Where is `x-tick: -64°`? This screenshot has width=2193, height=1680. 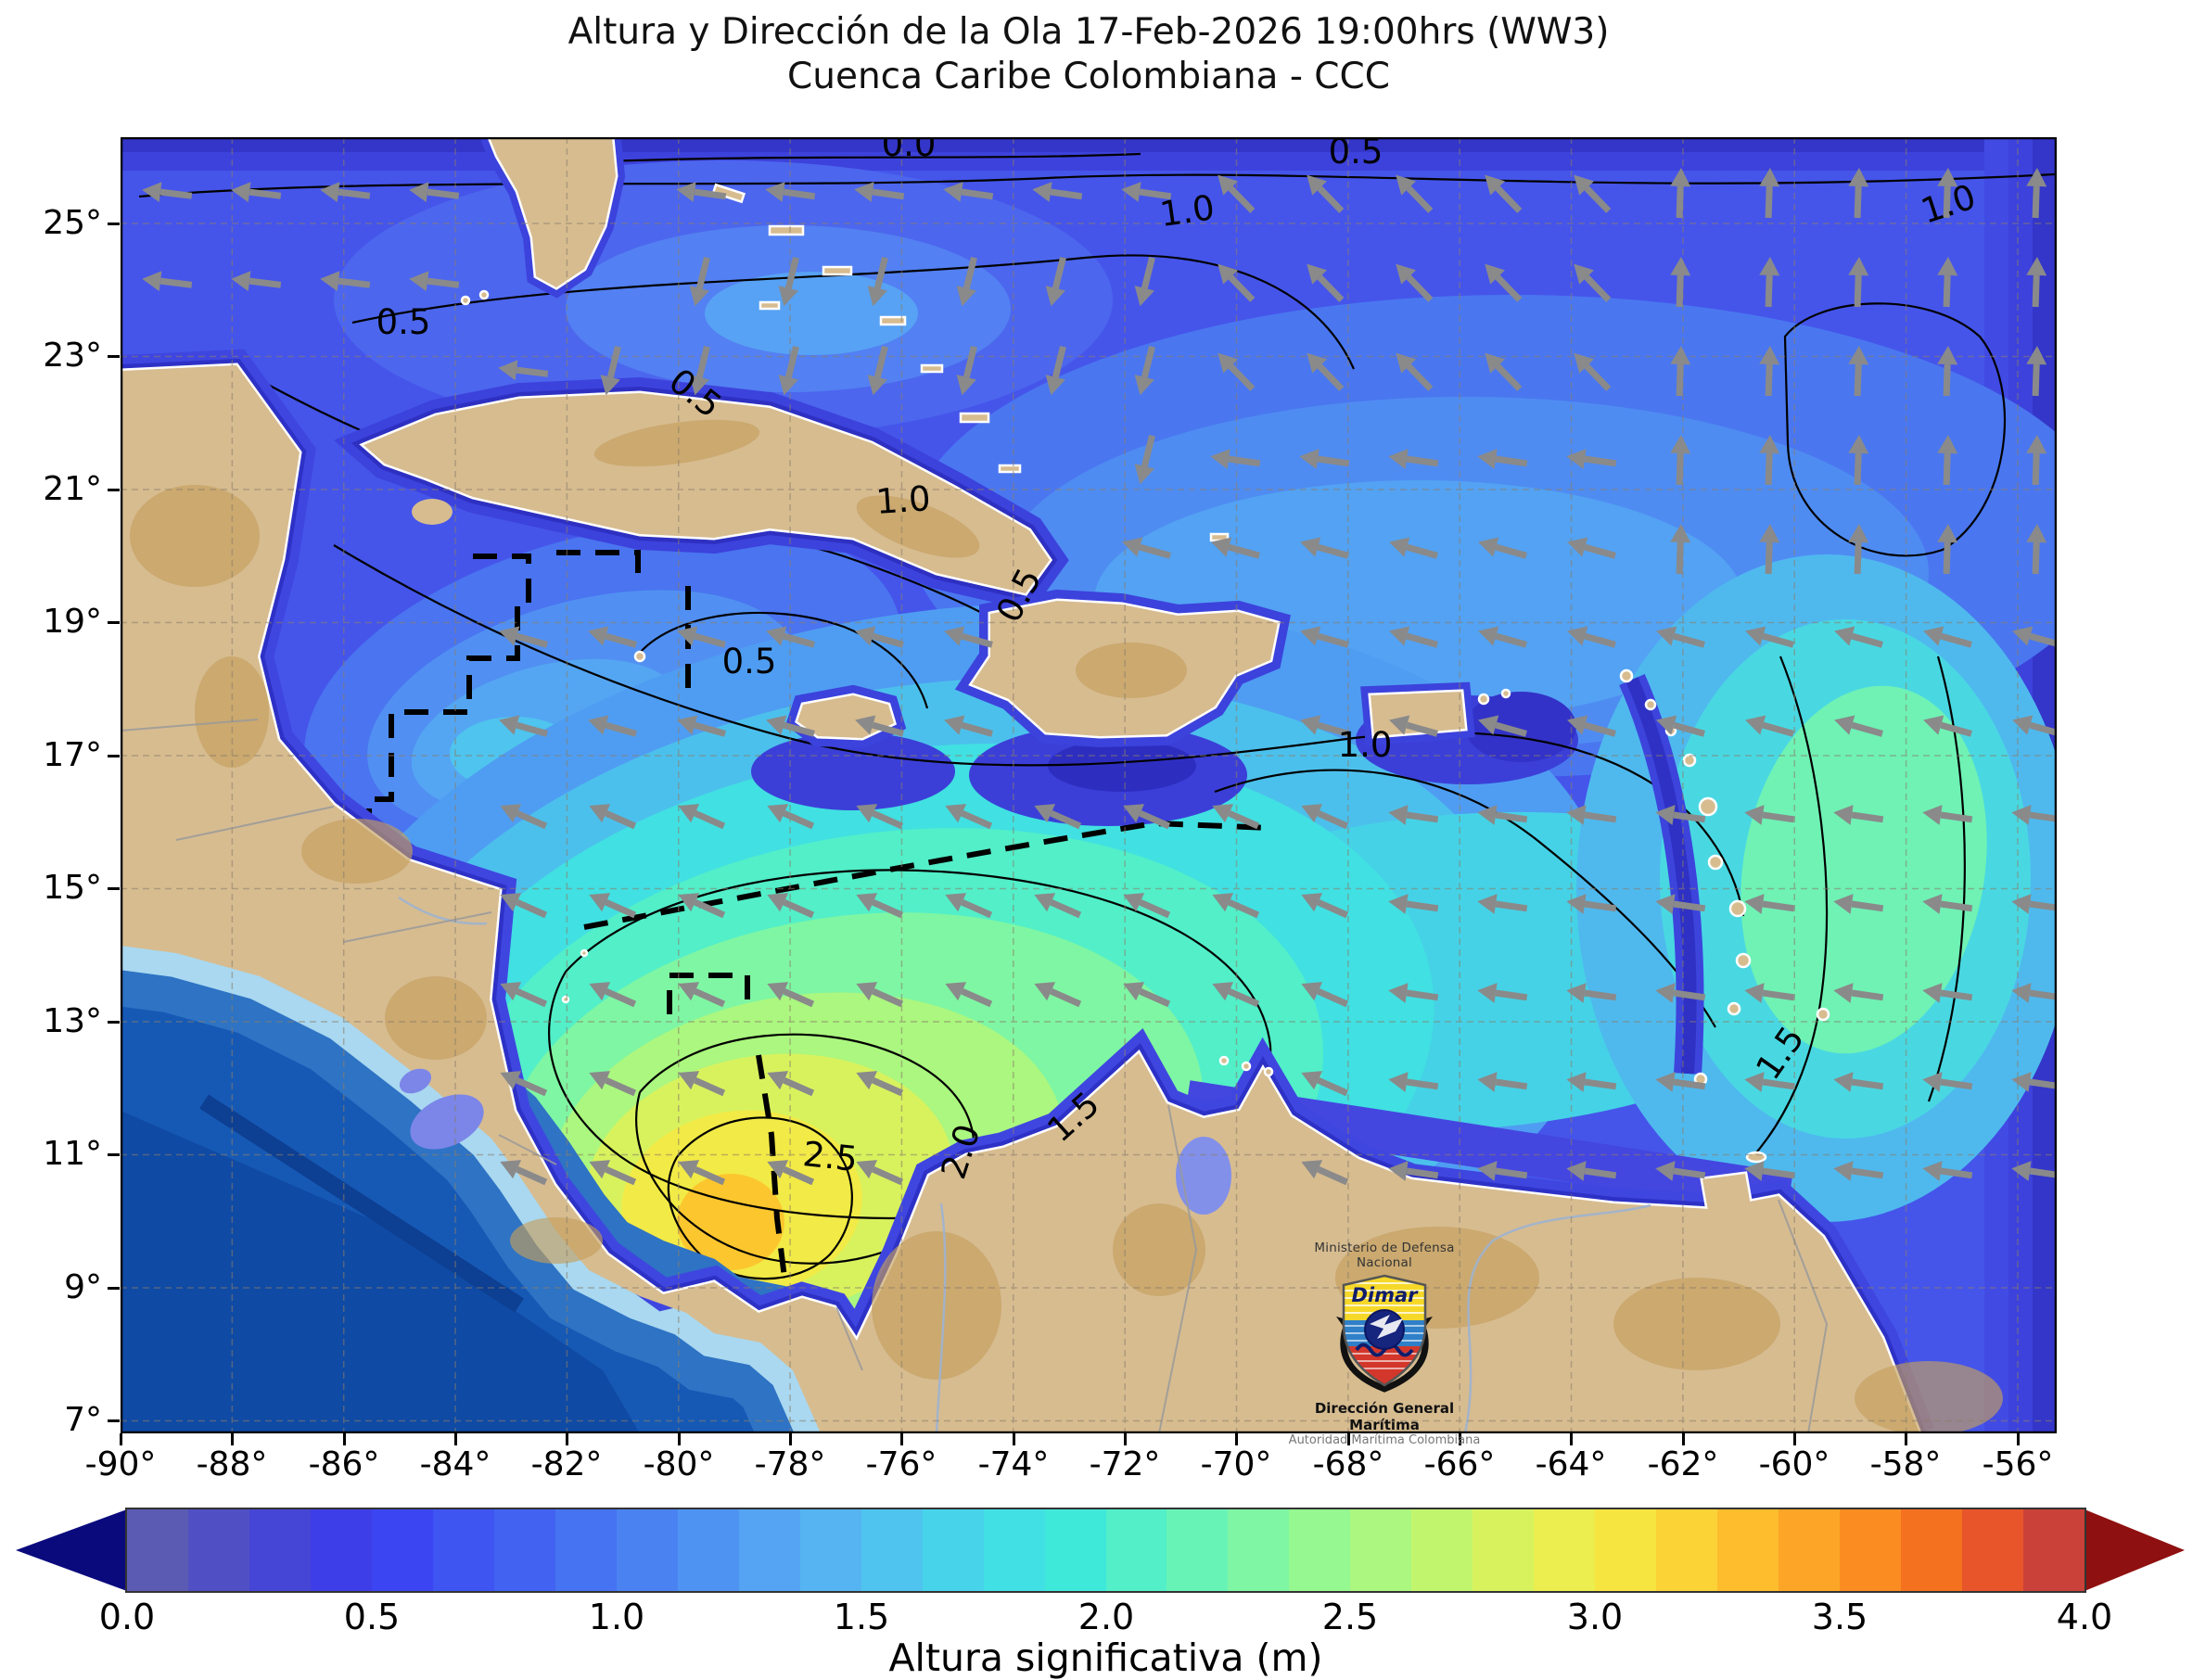 x-tick: -64° is located at coordinates (1571, 1464).